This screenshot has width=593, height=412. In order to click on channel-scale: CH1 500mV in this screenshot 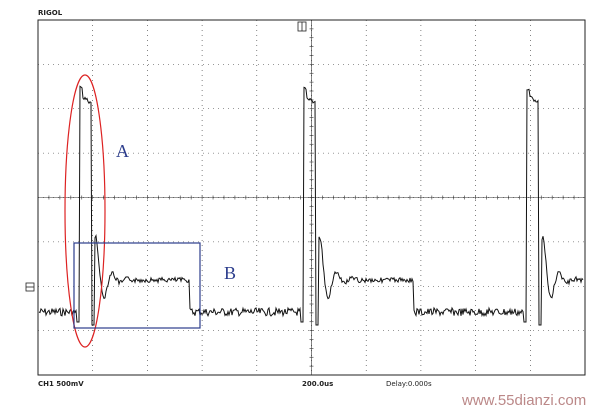, I will do `click(61, 384)`.